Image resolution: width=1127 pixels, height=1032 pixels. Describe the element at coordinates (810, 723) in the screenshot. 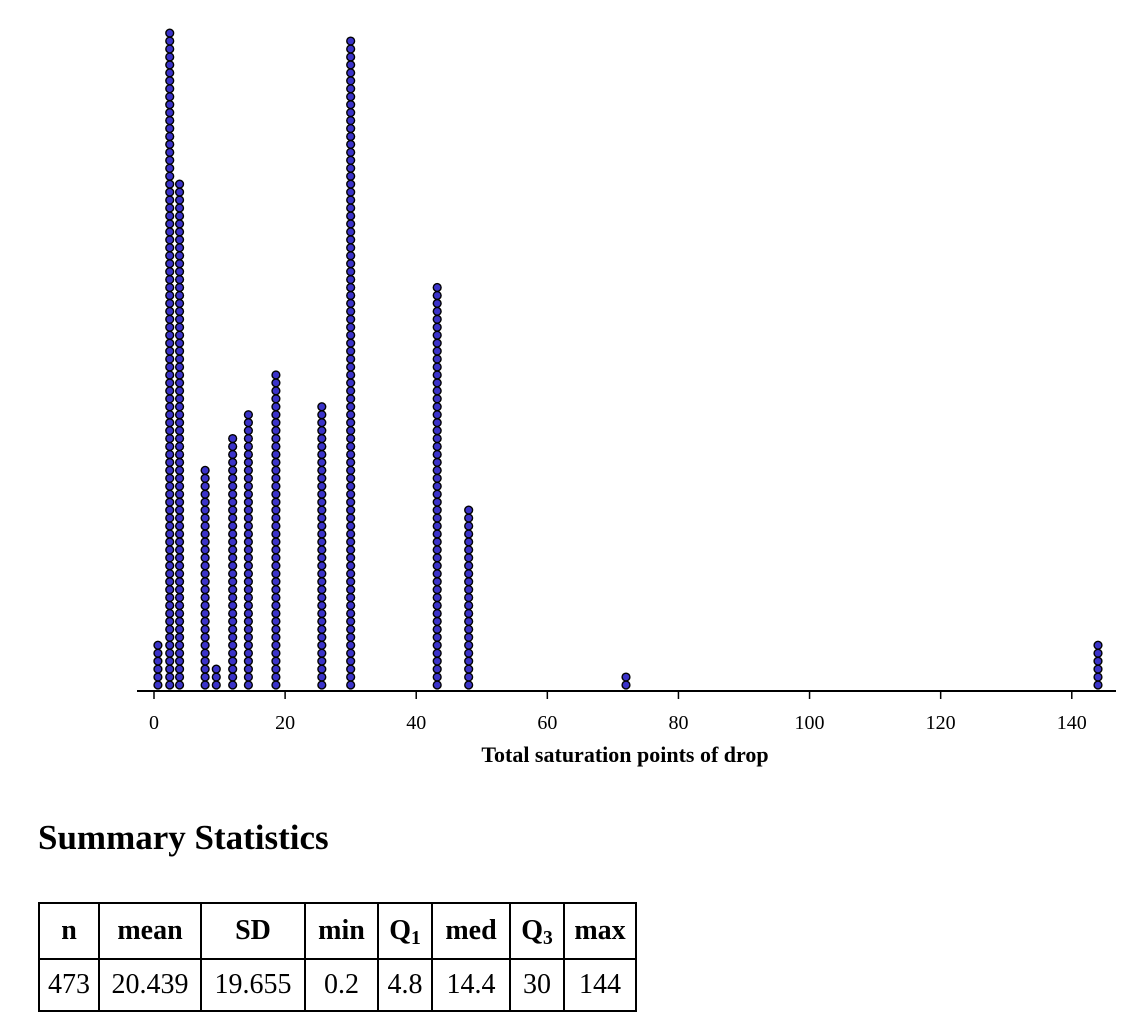

I see `x-tick-label: 100` at that location.